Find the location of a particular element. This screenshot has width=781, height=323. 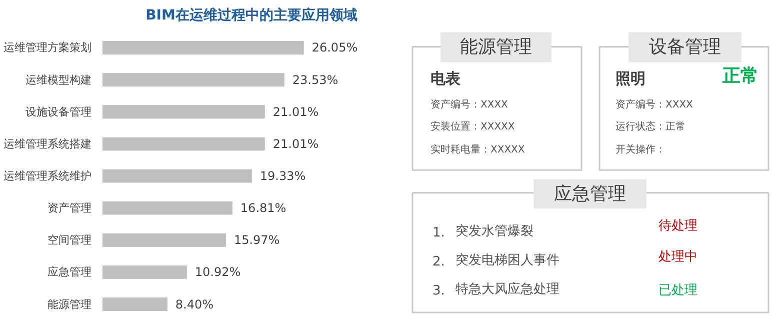

text: 突发电梯困人事件 is located at coordinates (508, 260).